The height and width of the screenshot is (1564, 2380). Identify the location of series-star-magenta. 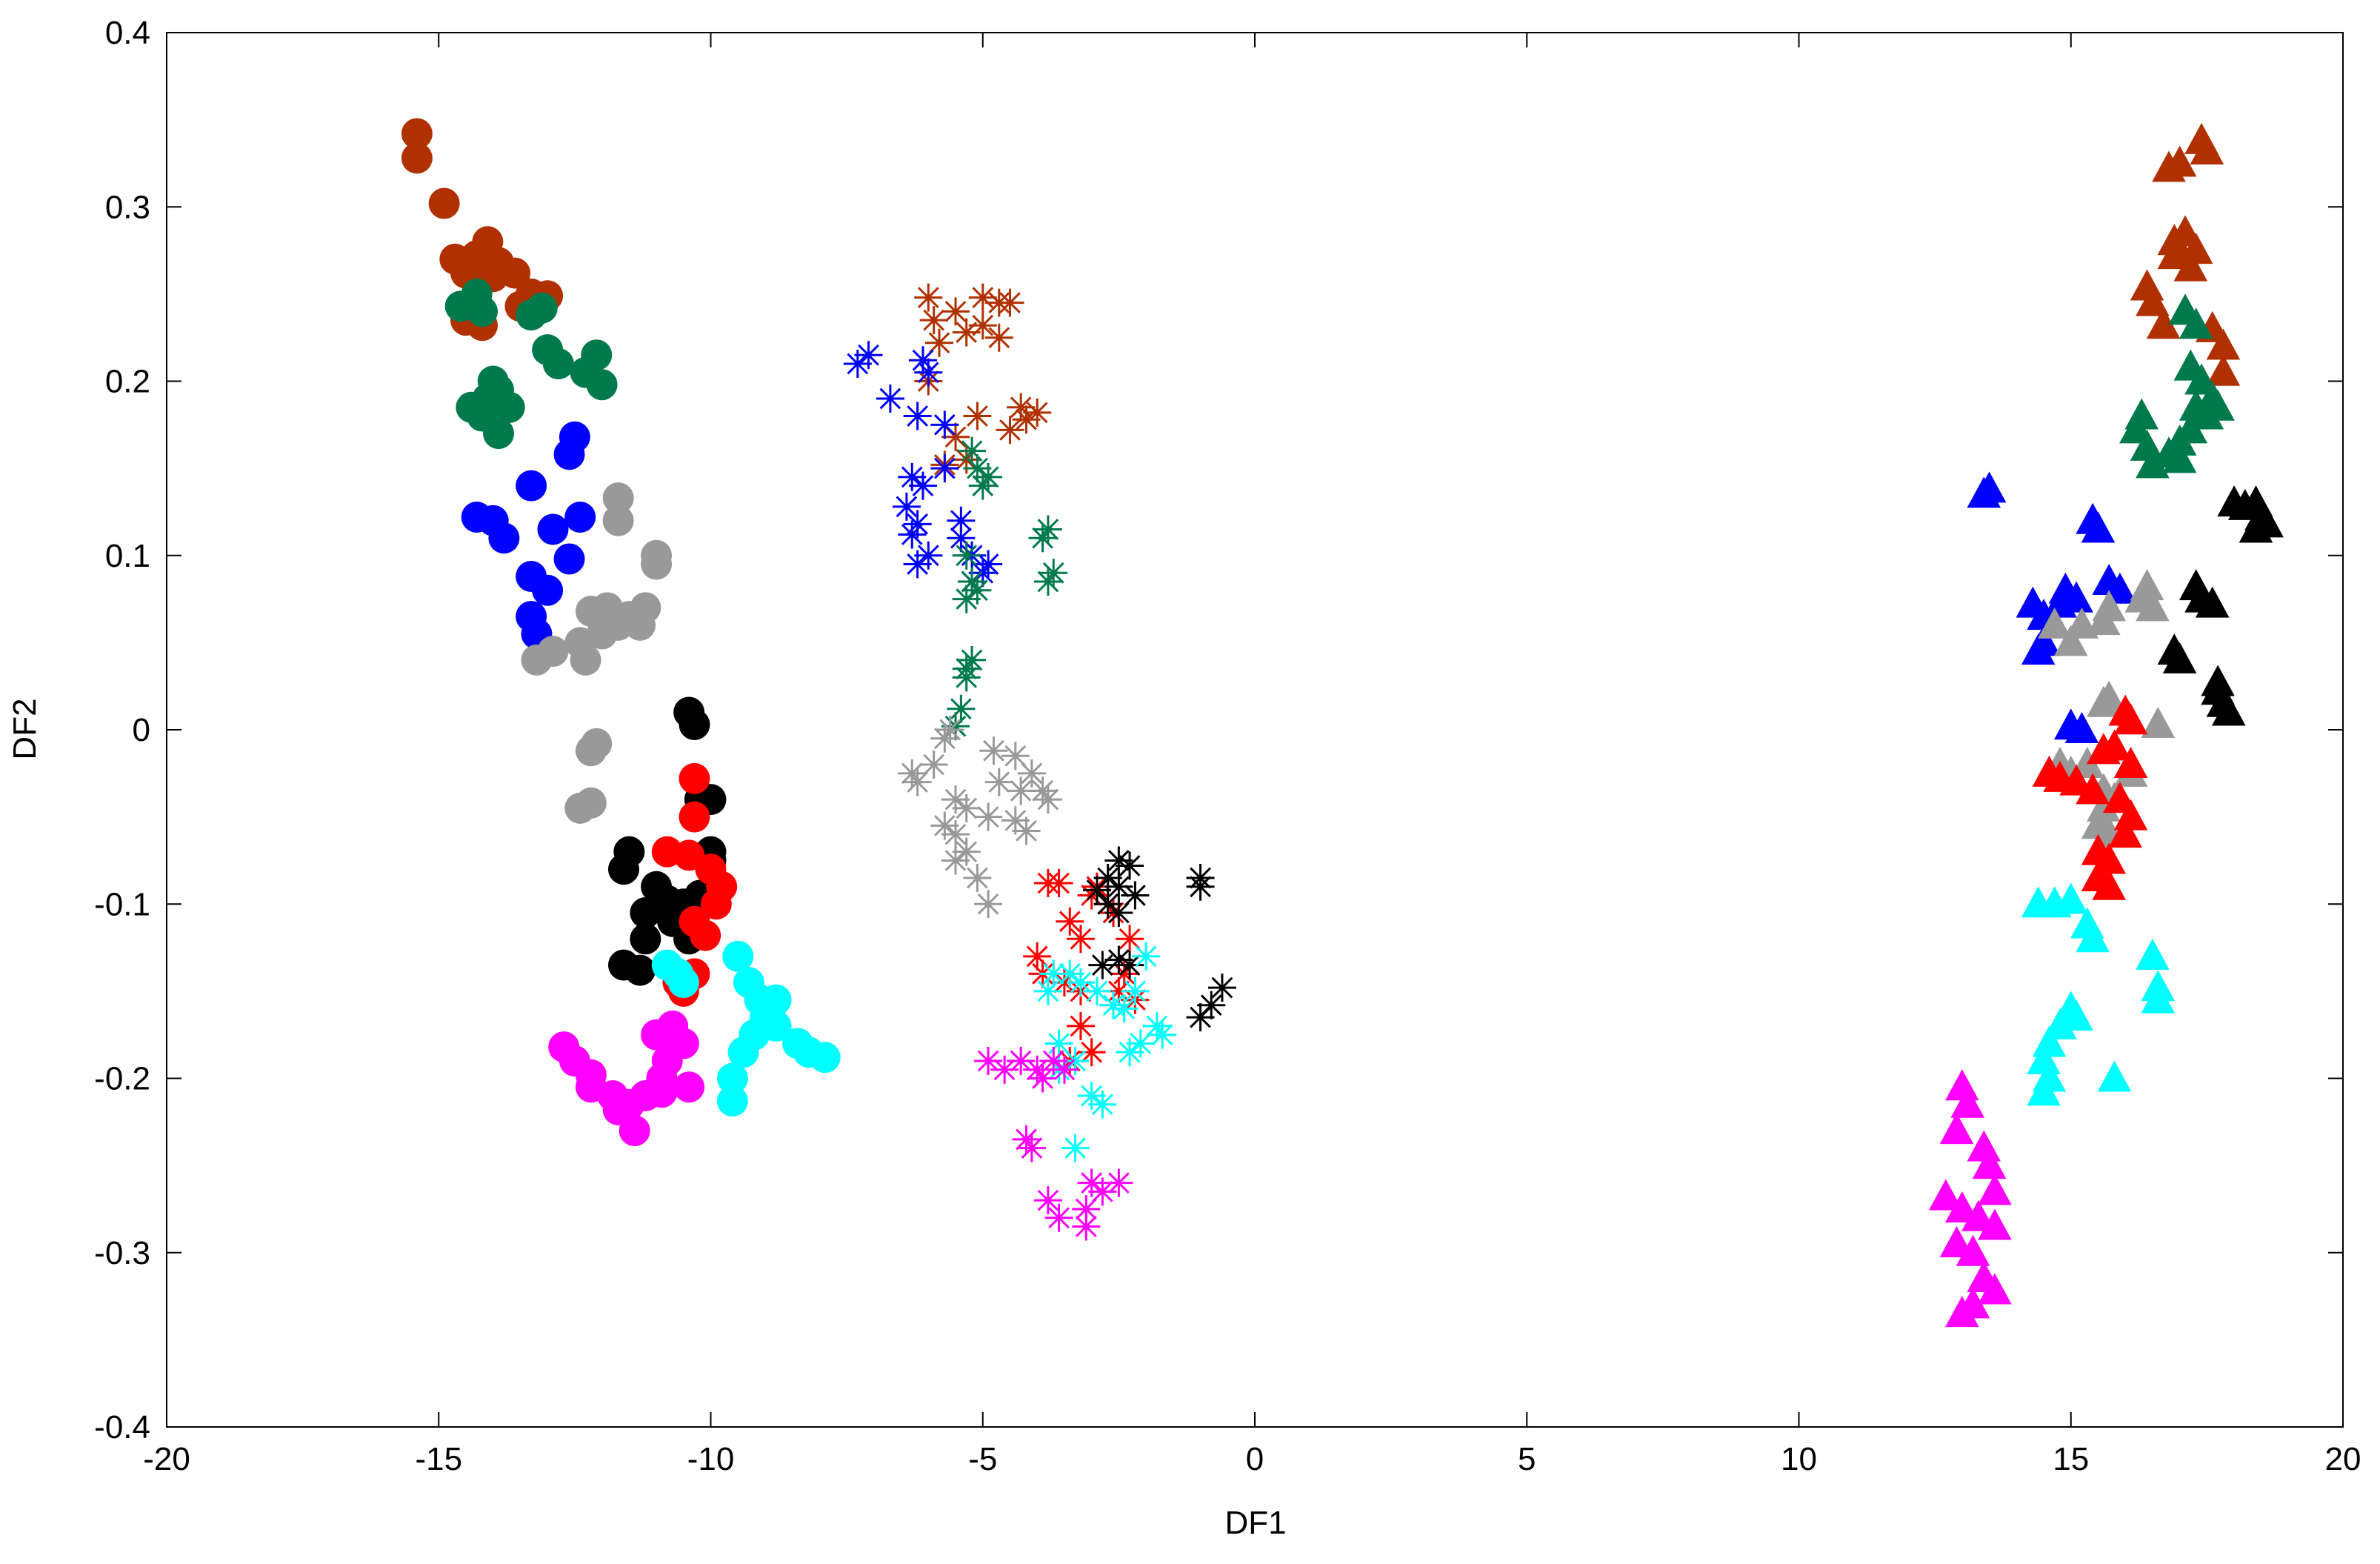
(1053, 1144).